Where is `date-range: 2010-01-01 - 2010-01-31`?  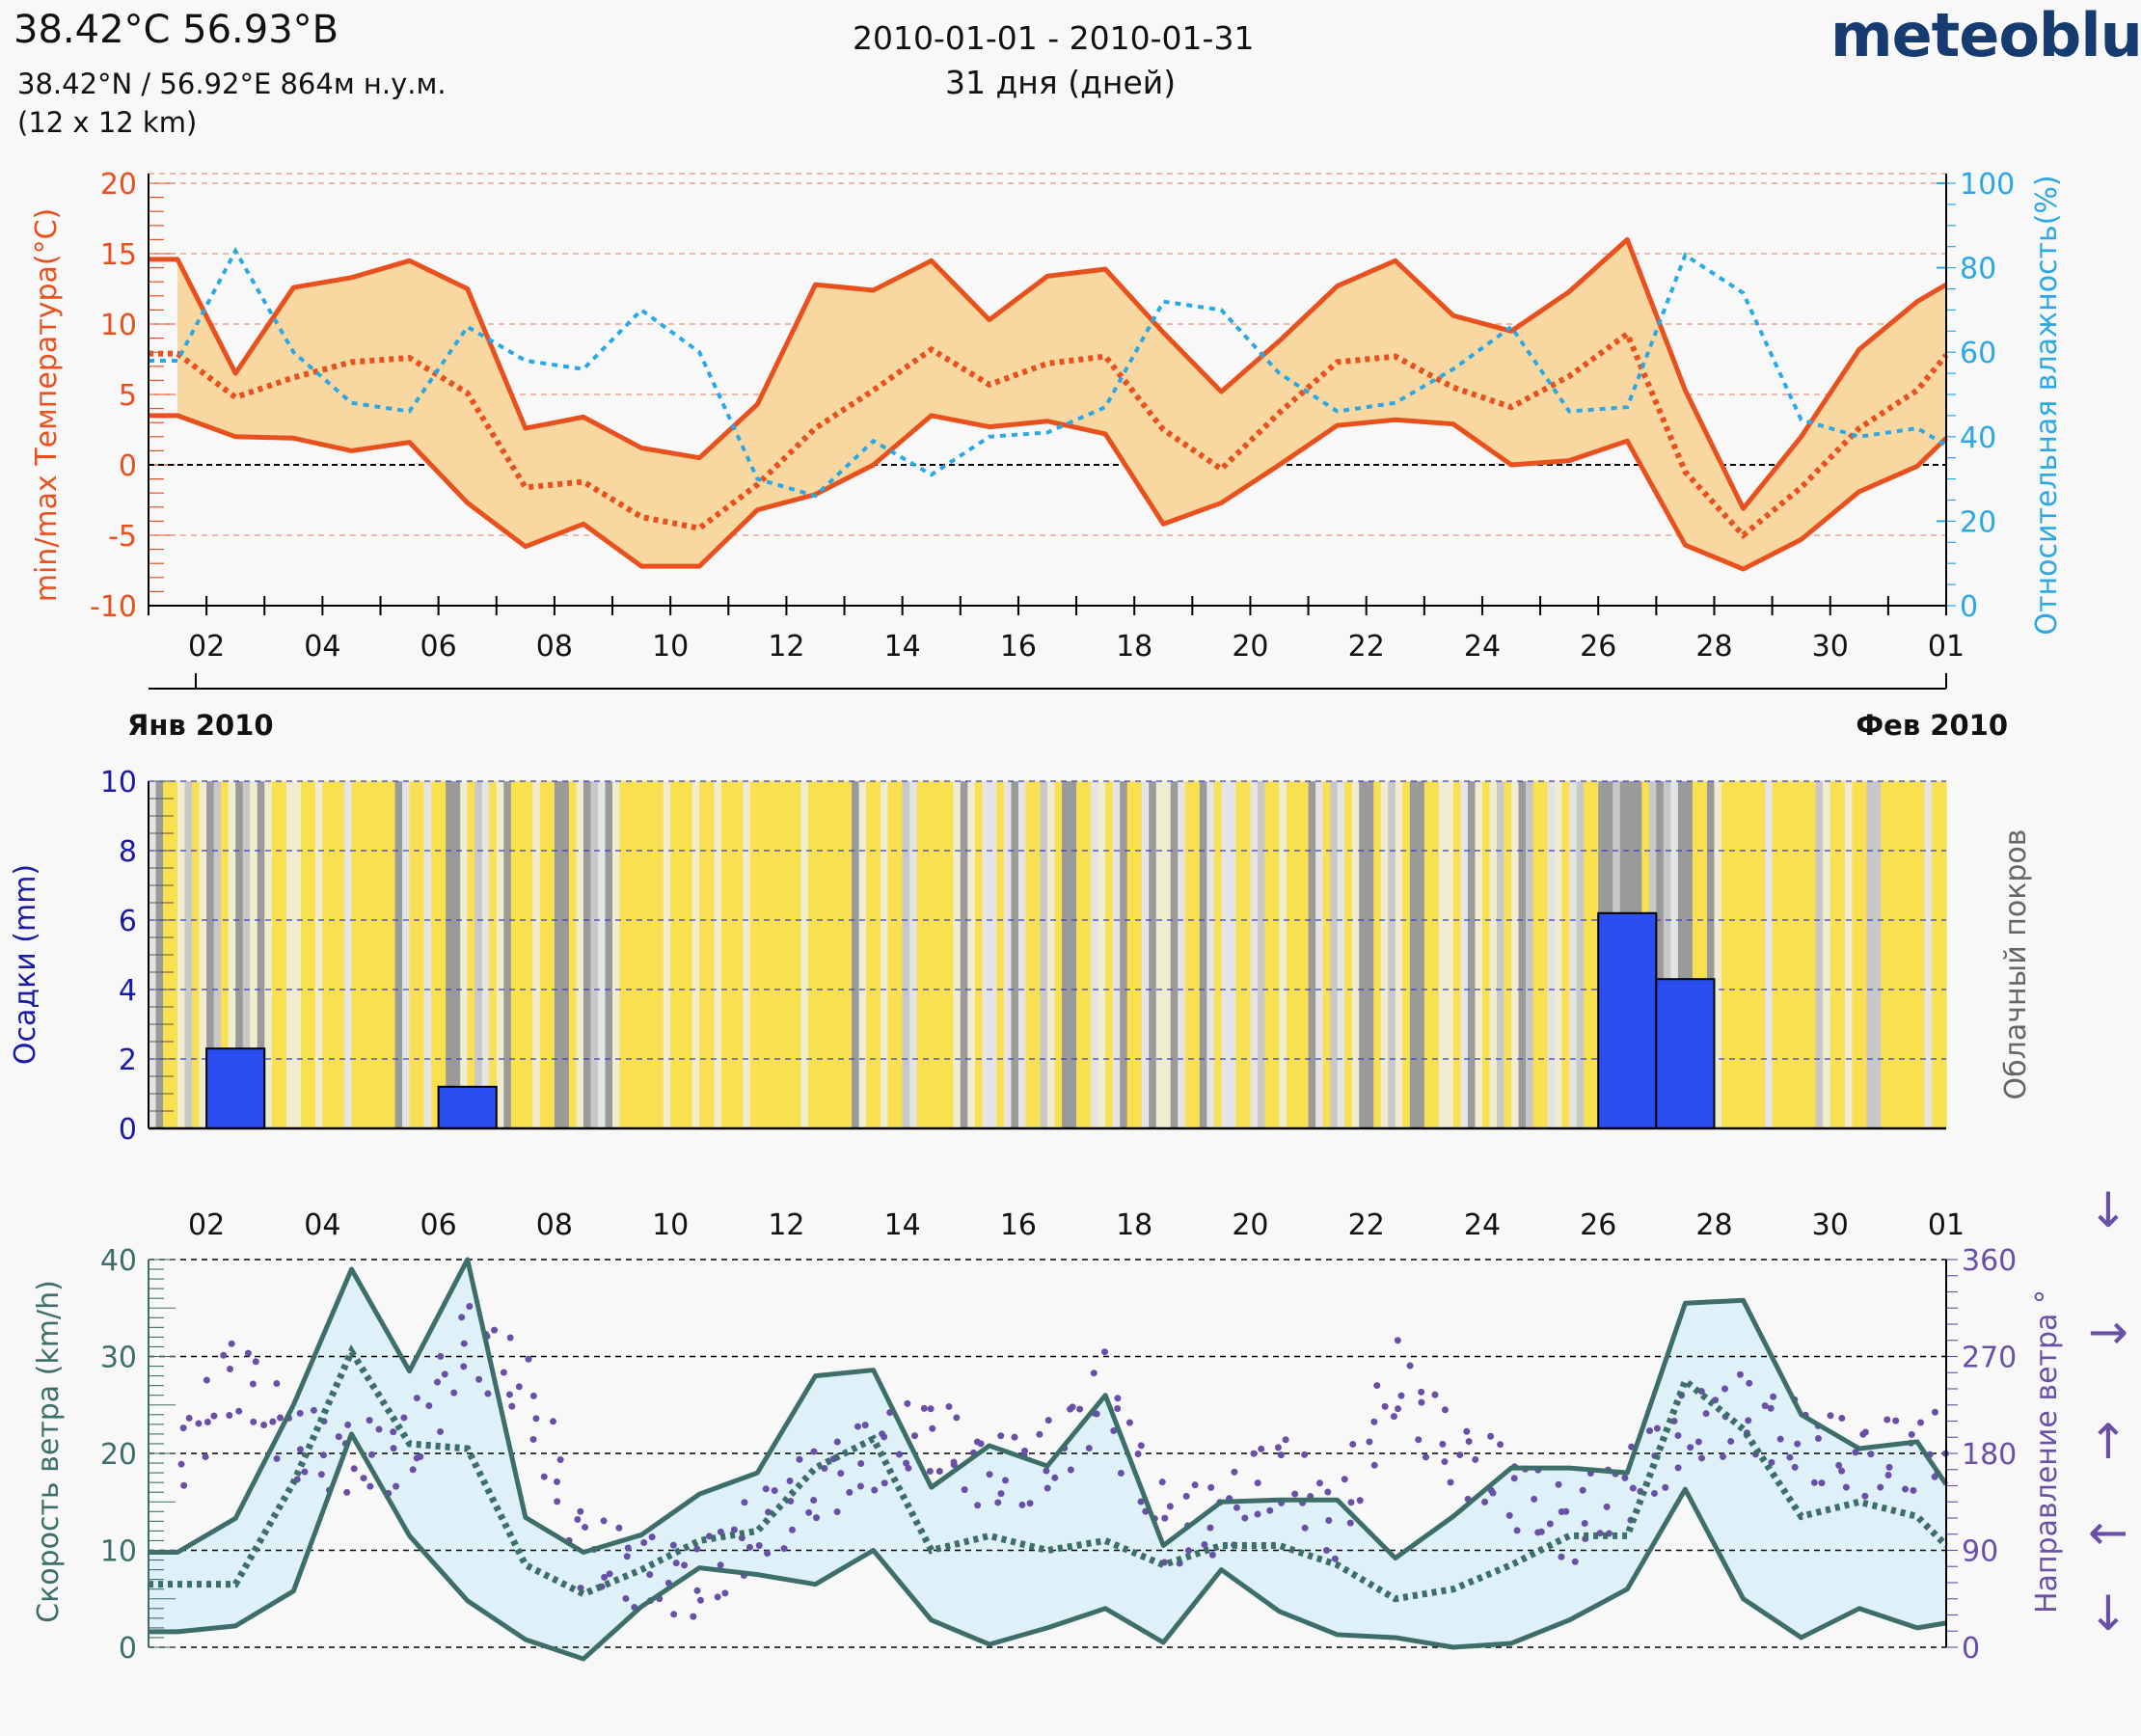 date-range: 2010-01-01 - 2010-01-31 is located at coordinates (1054, 38).